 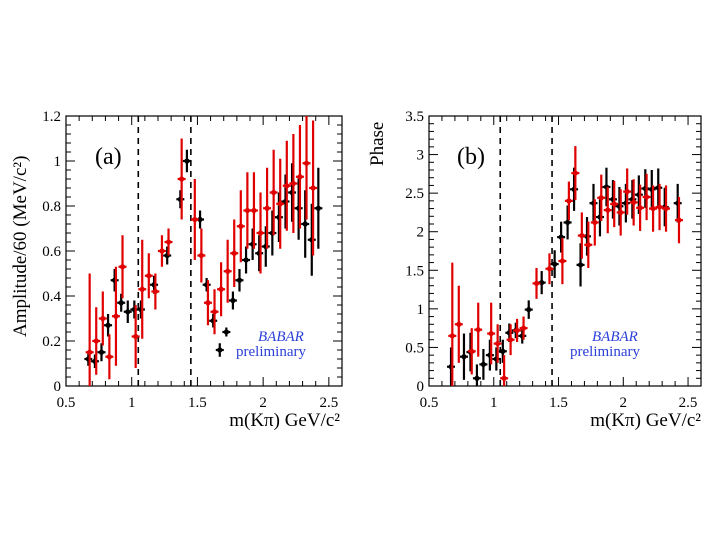 What do you see at coordinates (565, 266) in the screenshot?
I see `panel-b-data-points` at bounding box center [565, 266].